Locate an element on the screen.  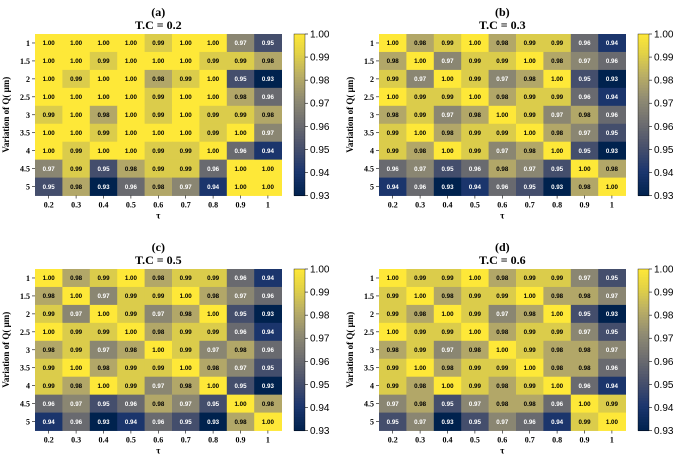
x-tick-label: 0.6 is located at coordinates (158, 440).